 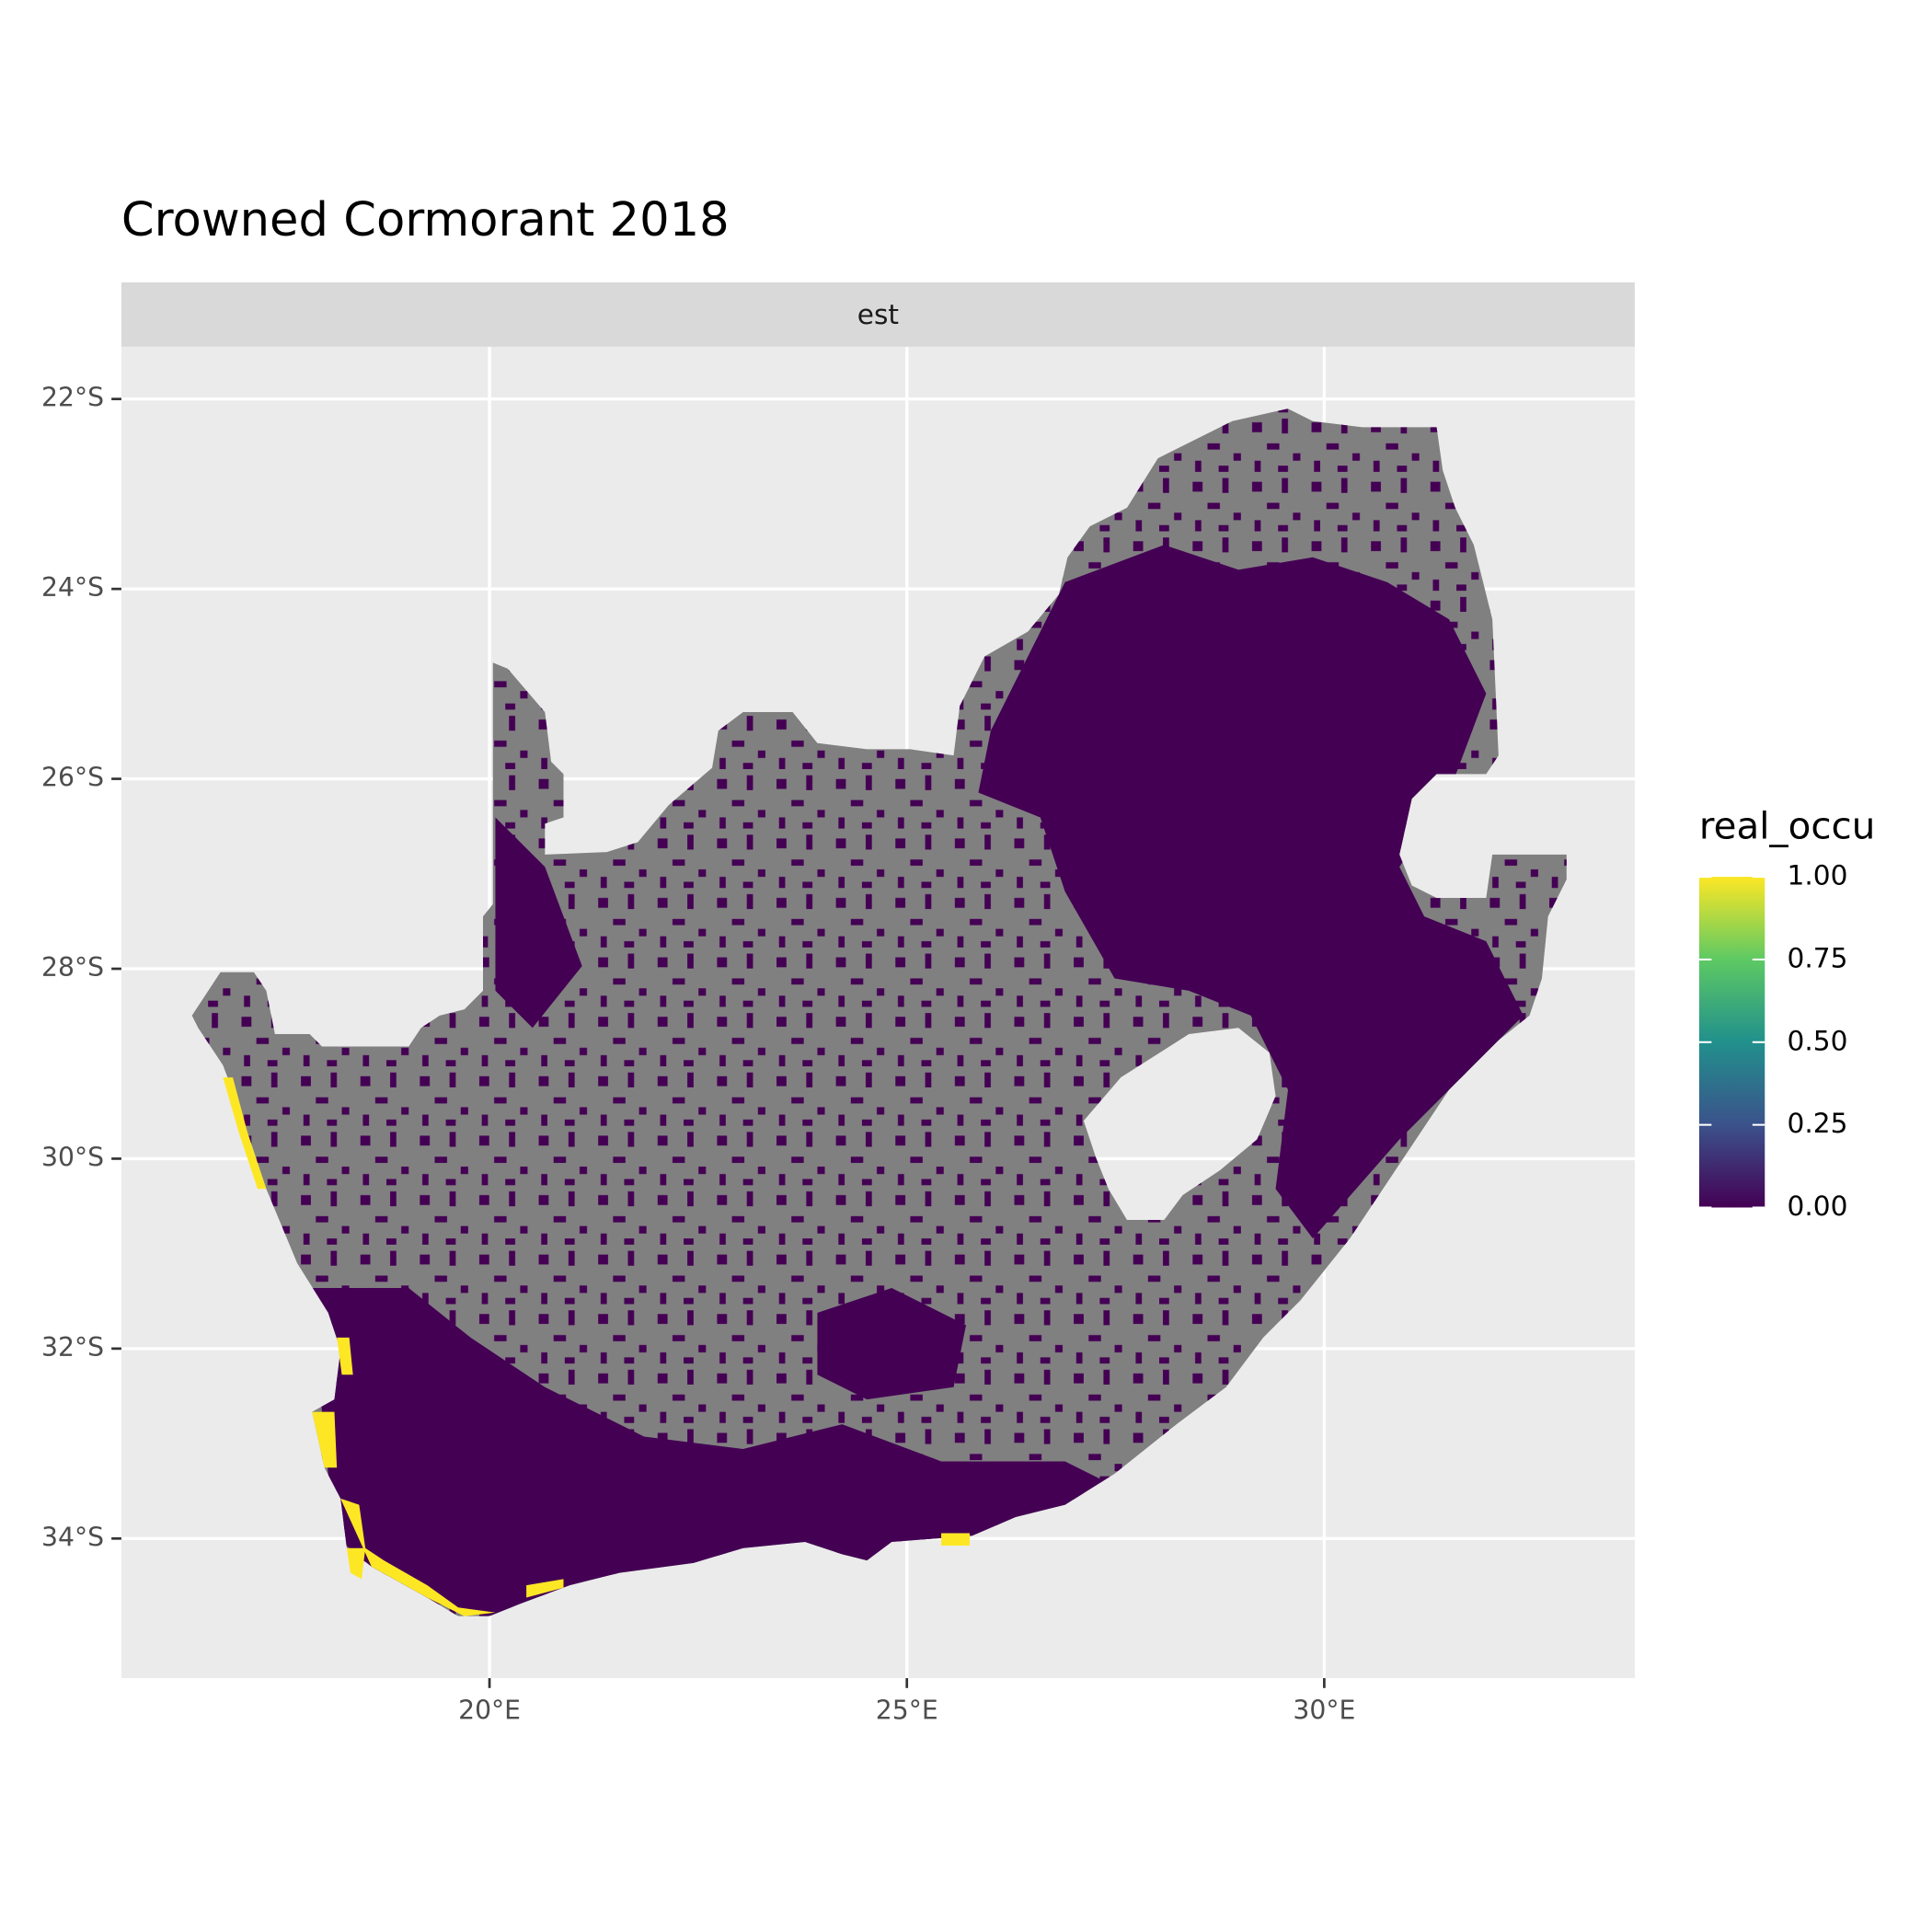 I want to click on legend-tick-label: 0.50, so click(x=1818, y=1040).